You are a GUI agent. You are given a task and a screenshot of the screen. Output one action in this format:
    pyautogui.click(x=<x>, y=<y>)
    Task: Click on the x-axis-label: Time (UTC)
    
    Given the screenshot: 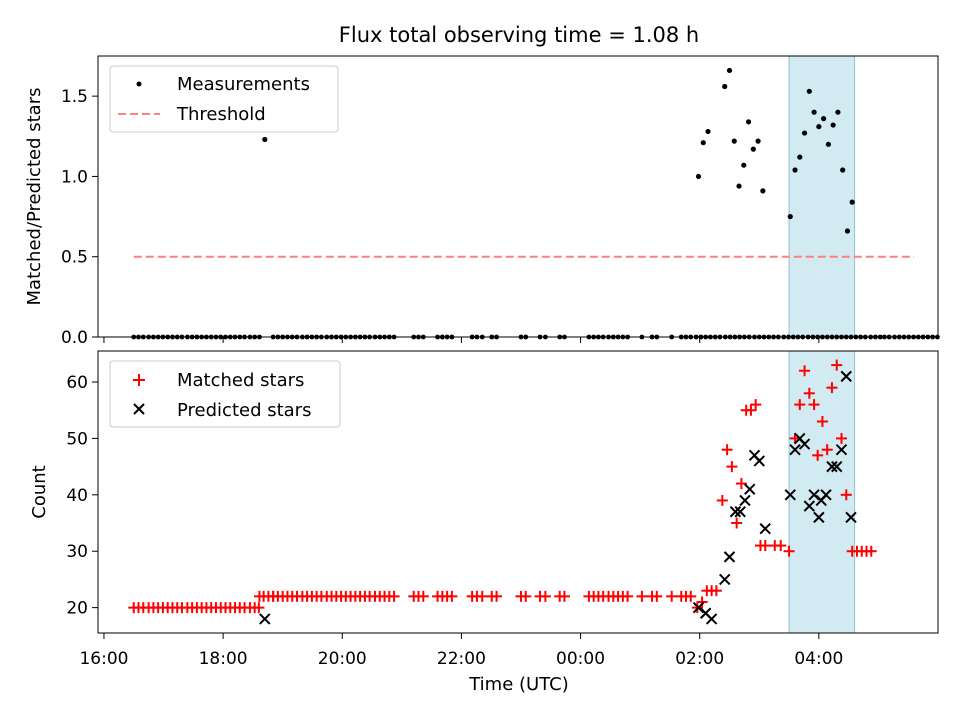 What is the action you would take?
    pyautogui.click(x=518, y=684)
    